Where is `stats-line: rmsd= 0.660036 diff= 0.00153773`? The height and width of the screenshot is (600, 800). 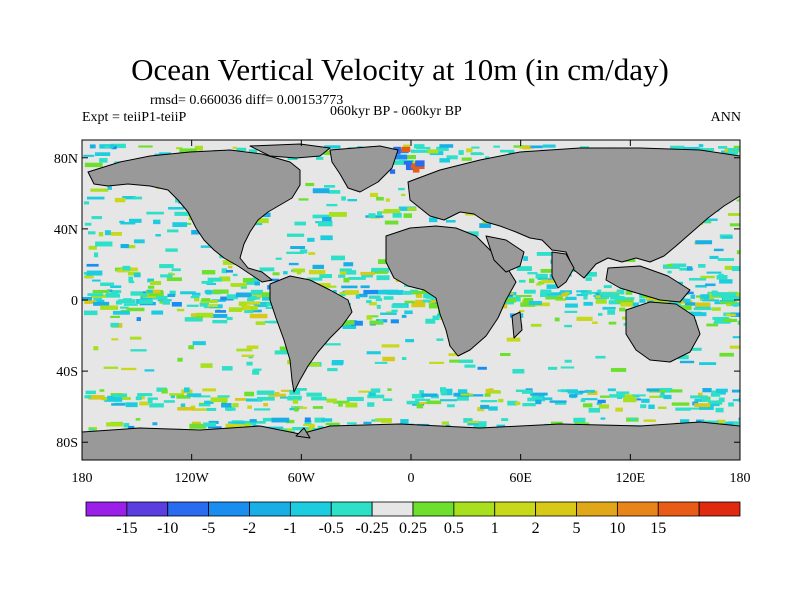
stats-line: rmsd= 0.660036 diff= 0.00153773 is located at coordinates (247, 100).